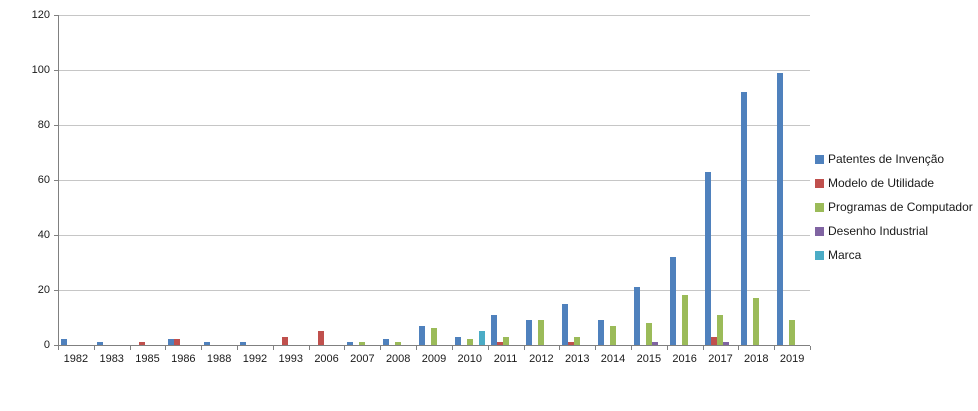  I want to click on y-axis-line, so click(58, 180).